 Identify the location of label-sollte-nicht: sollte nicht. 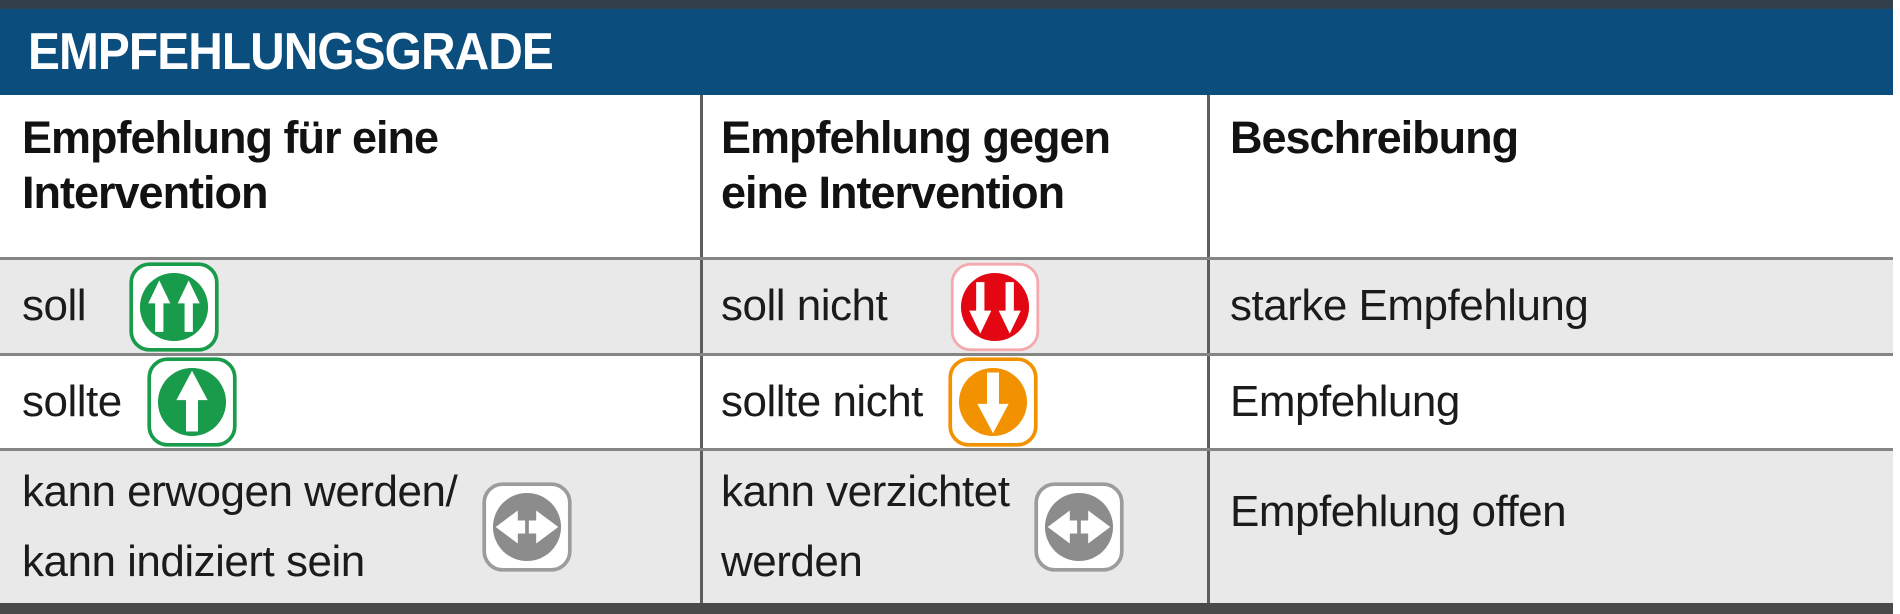
(822, 401).